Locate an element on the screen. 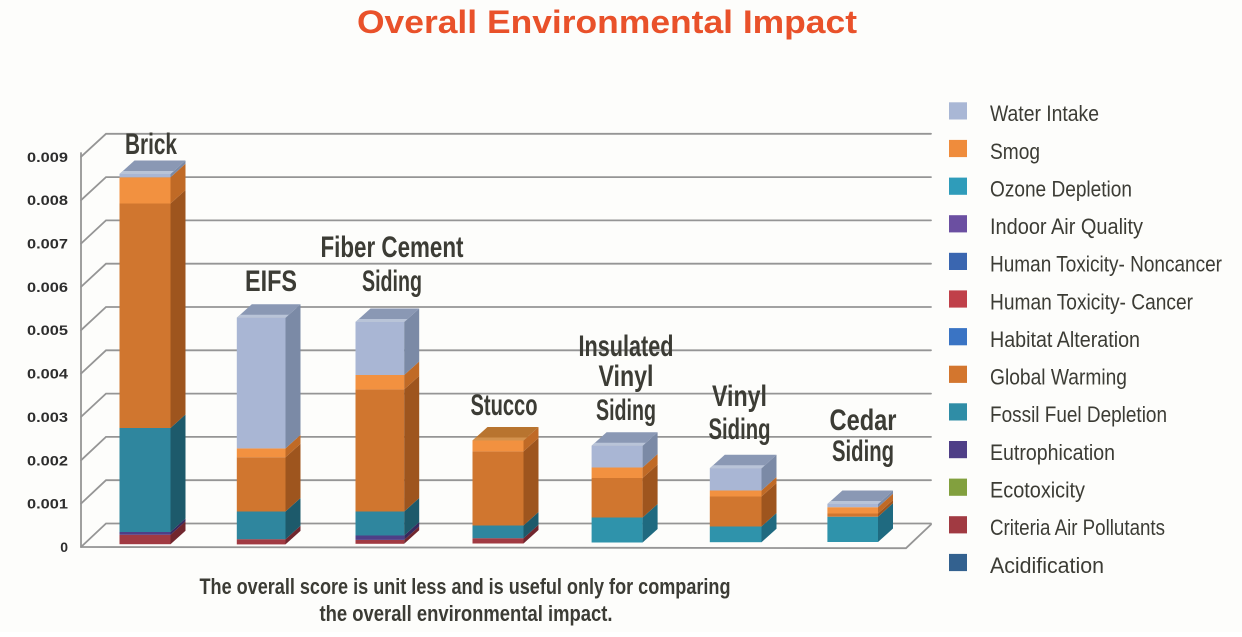  svg-text: Eutrophication is located at coordinates (1052, 452).